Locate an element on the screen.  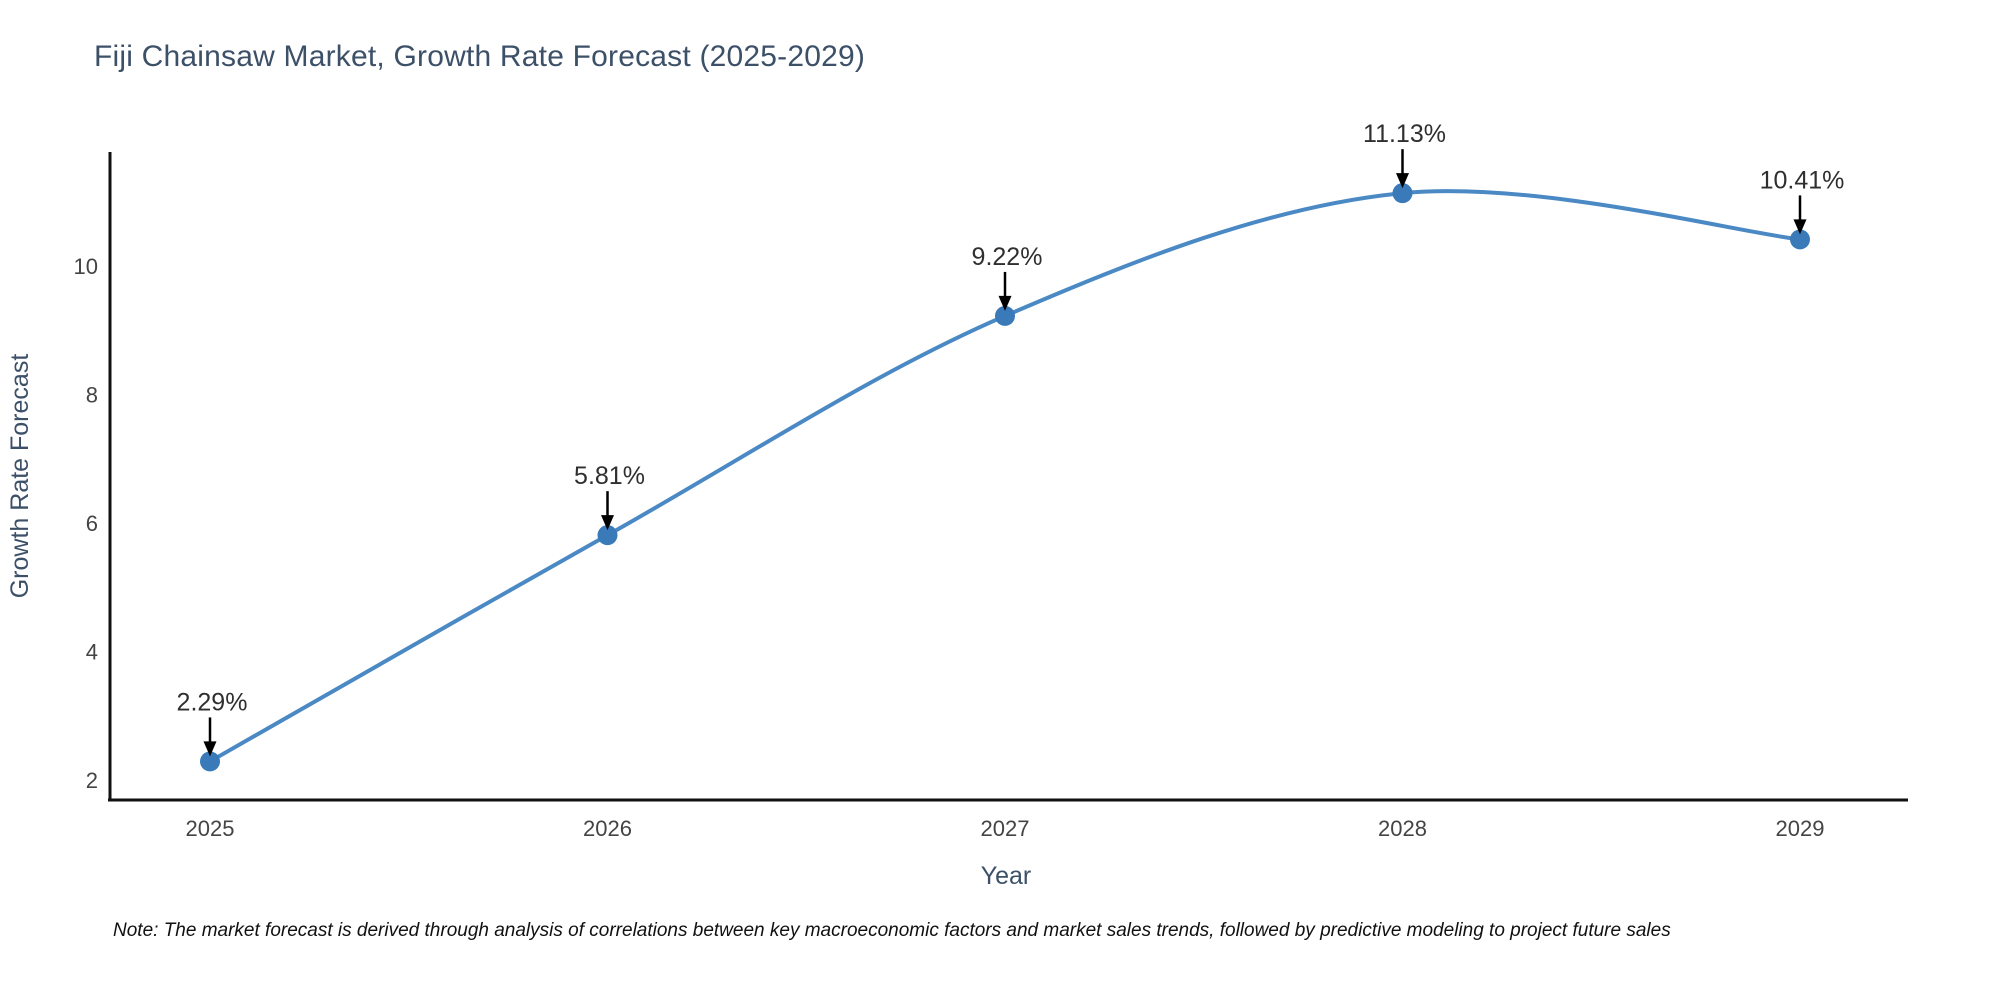
x-tick-label: 2025 is located at coordinates (210, 828).